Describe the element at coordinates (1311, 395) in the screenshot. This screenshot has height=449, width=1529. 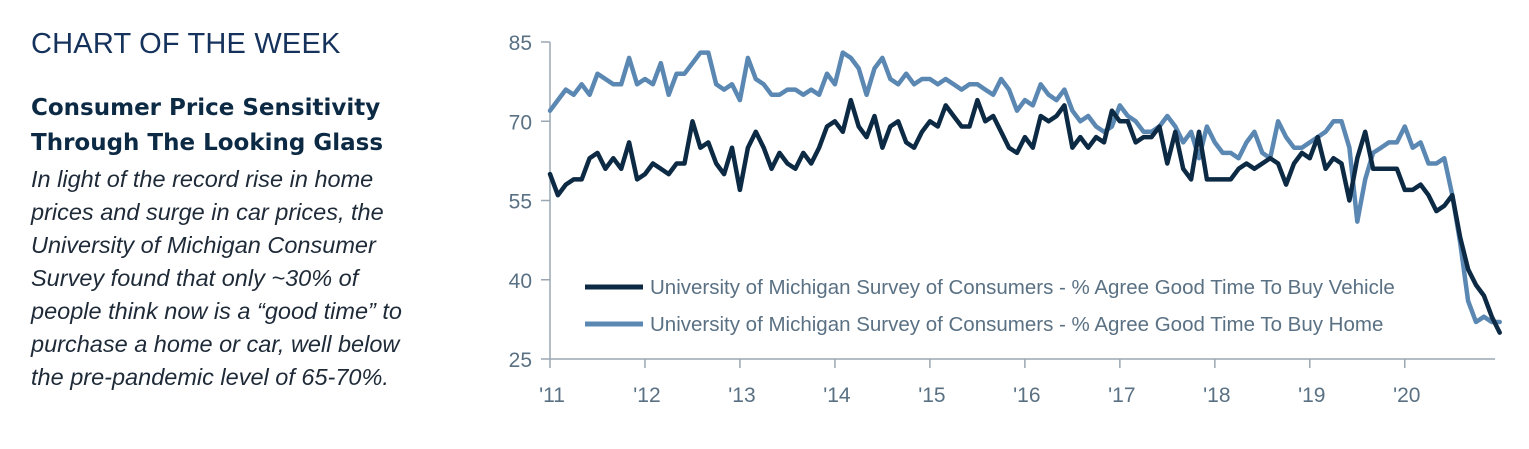
I see `x-tick-label: '19` at that location.